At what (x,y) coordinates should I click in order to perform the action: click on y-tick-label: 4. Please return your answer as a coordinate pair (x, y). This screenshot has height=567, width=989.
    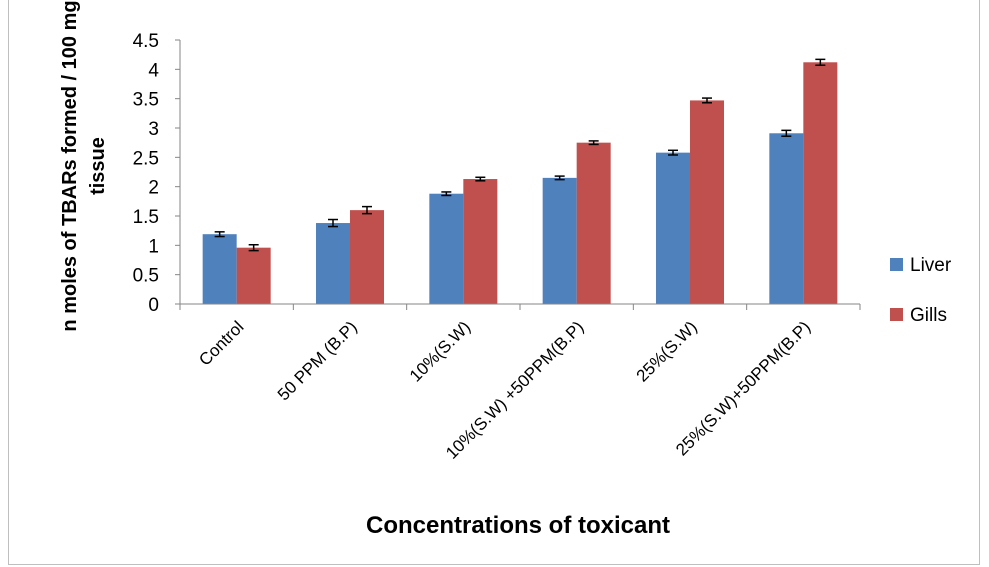
    Looking at the image, I should click on (153, 70).